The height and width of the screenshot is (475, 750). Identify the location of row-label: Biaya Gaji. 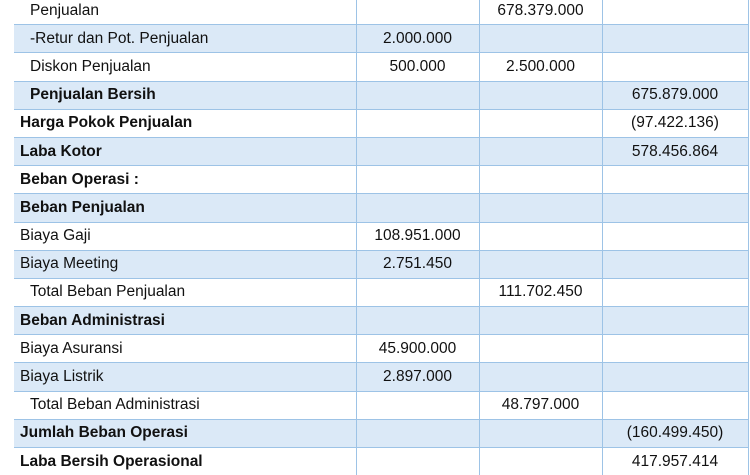
(185, 236).